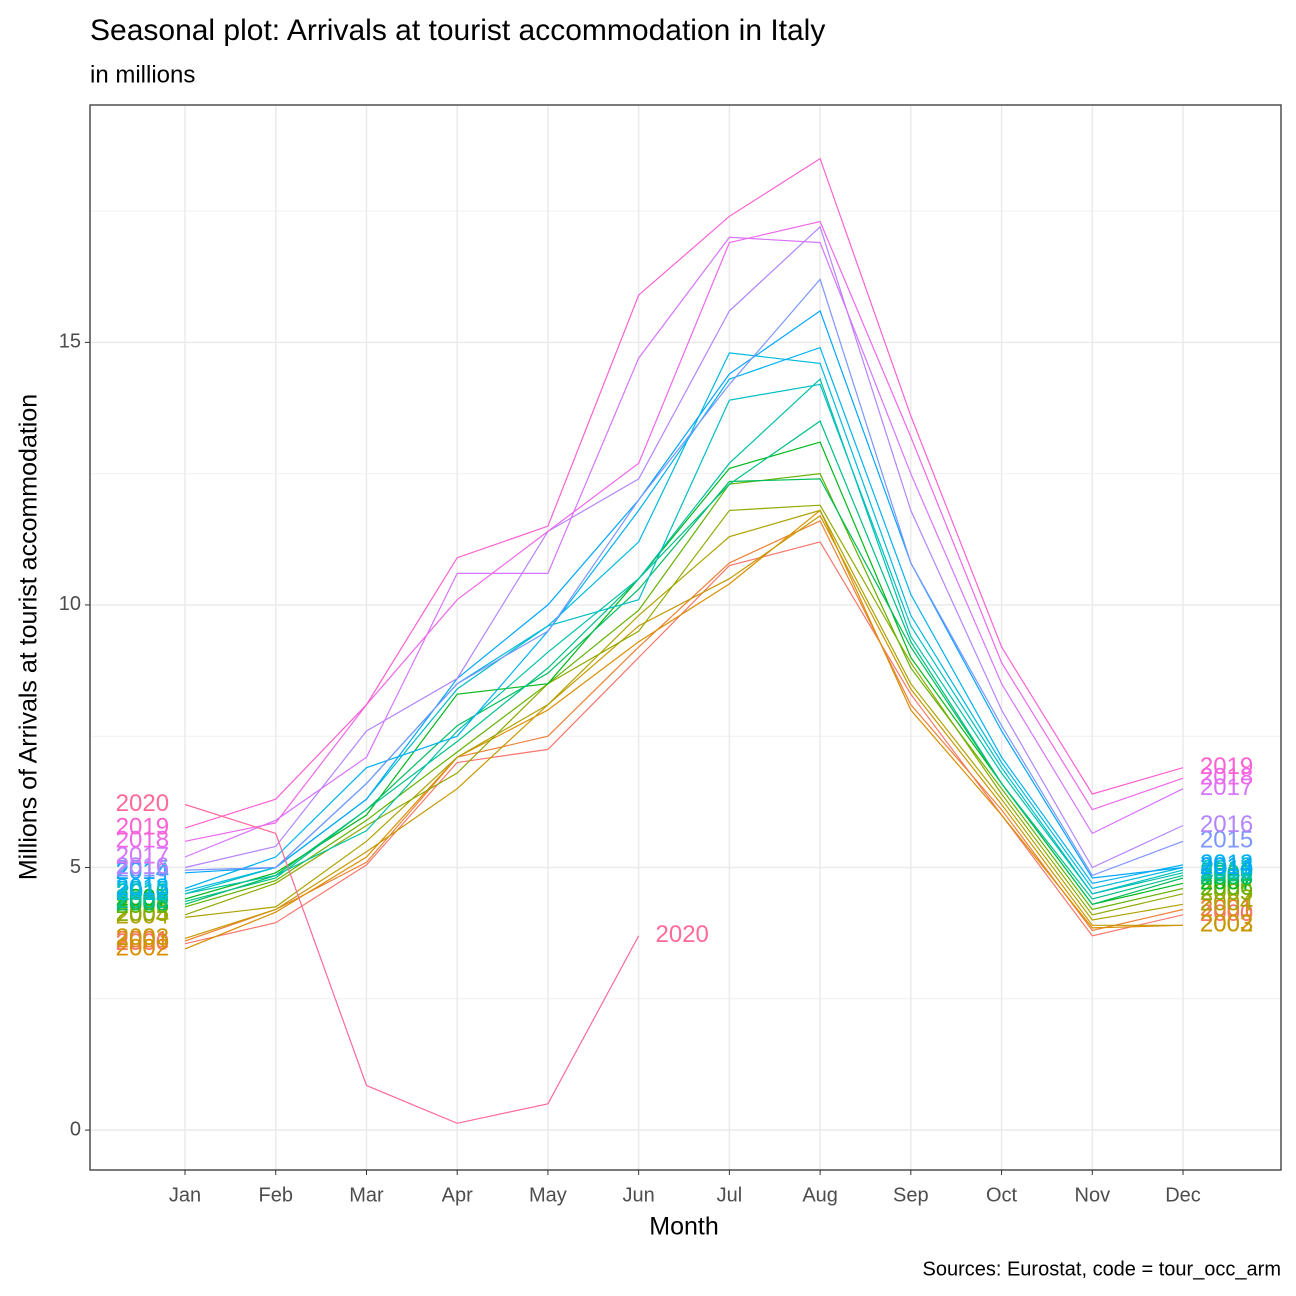 Image resolution: width=1296 pixels, height=1296 pixels. I want to click on series-label-start: 2009, so click(142, 900).